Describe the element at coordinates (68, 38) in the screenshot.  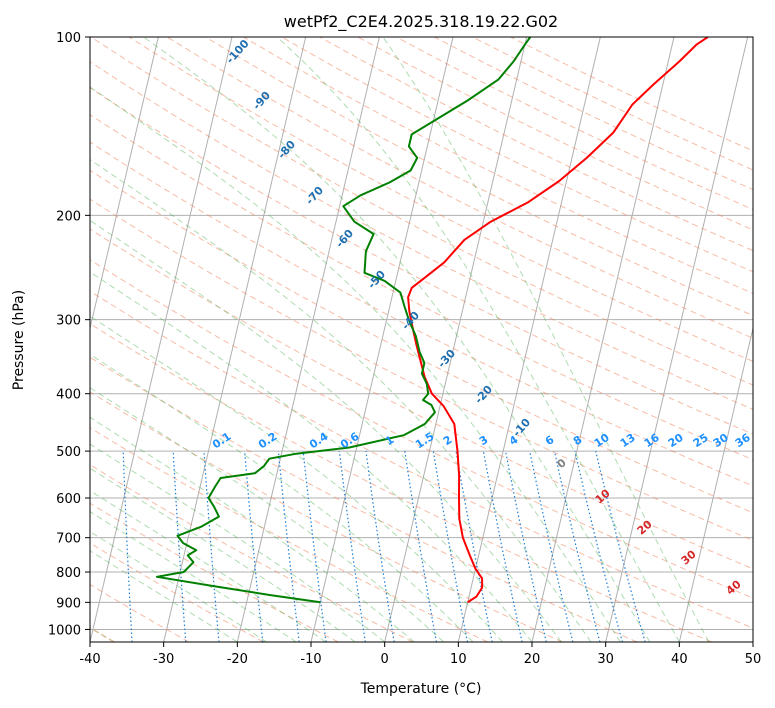
I see `y-tick-label: 100` at that location.